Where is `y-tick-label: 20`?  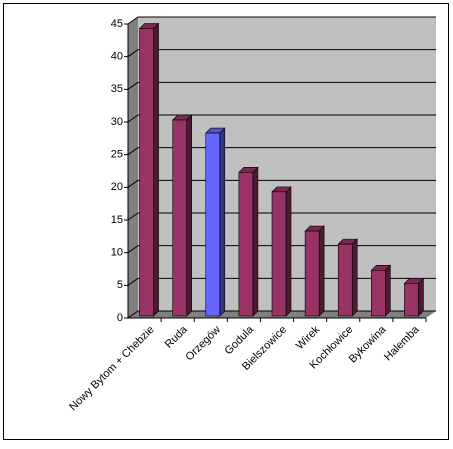
y-tick-label: 20 is located at coordinates (117, 187).